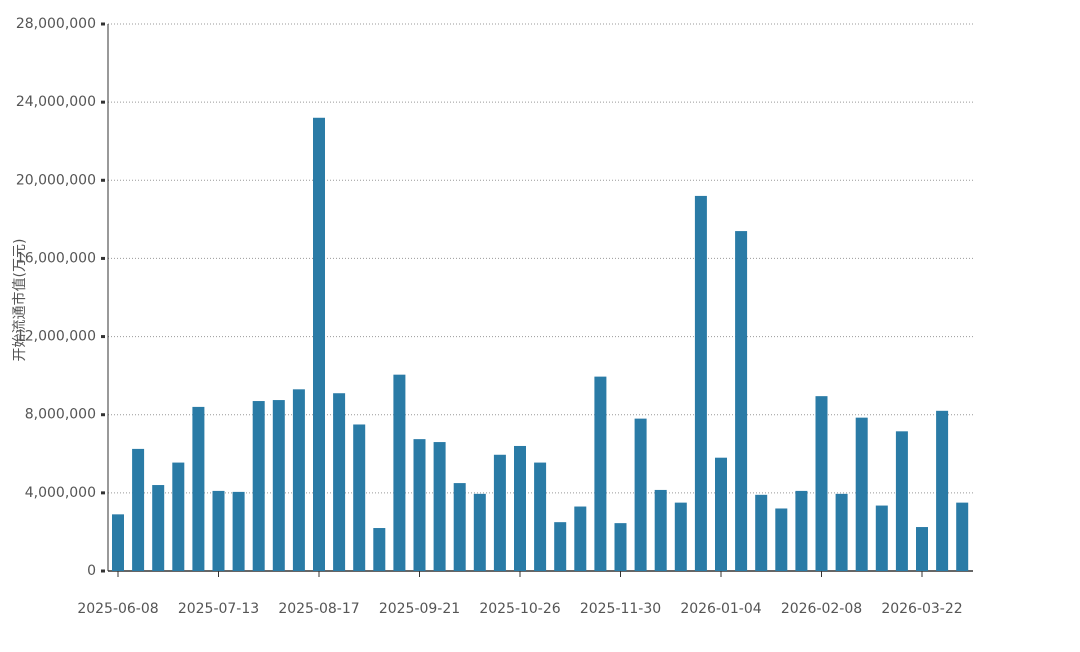 The width and height of the screenshot is (1080, 652). I want to click on y-axis-label: 开始流通市值(万元), so click(19, 300).